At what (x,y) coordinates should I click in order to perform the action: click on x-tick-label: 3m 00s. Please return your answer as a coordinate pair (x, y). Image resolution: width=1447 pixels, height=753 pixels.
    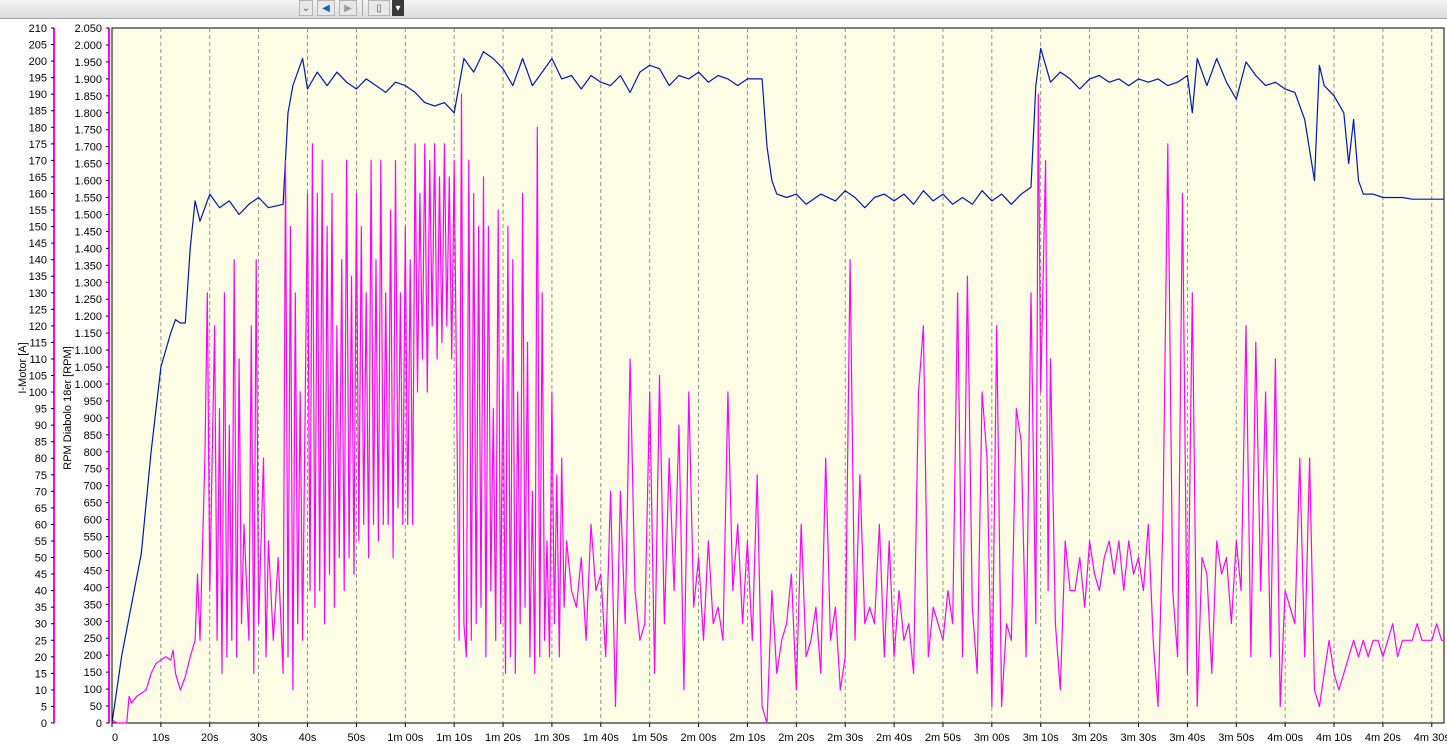
    Looking at the image, I should click on (992, 738).